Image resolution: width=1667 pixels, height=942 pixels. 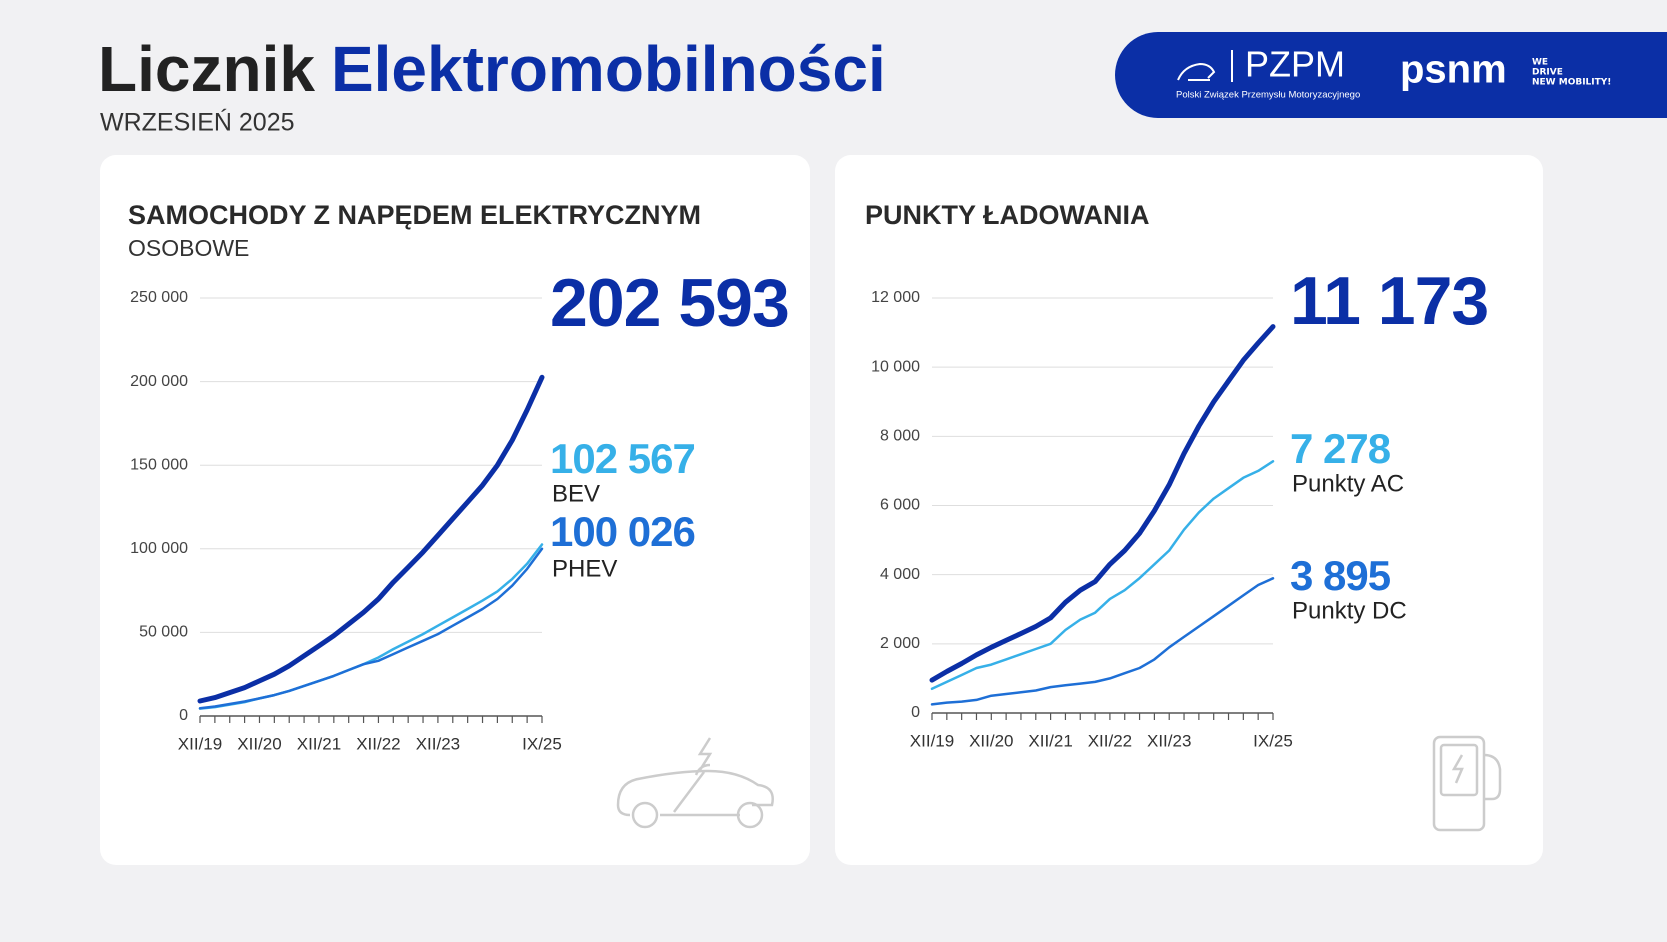 What do you see at coordinates (1391, 75) in the screenshot?
I see `logo-banner` at bounding box center [1391, 75].